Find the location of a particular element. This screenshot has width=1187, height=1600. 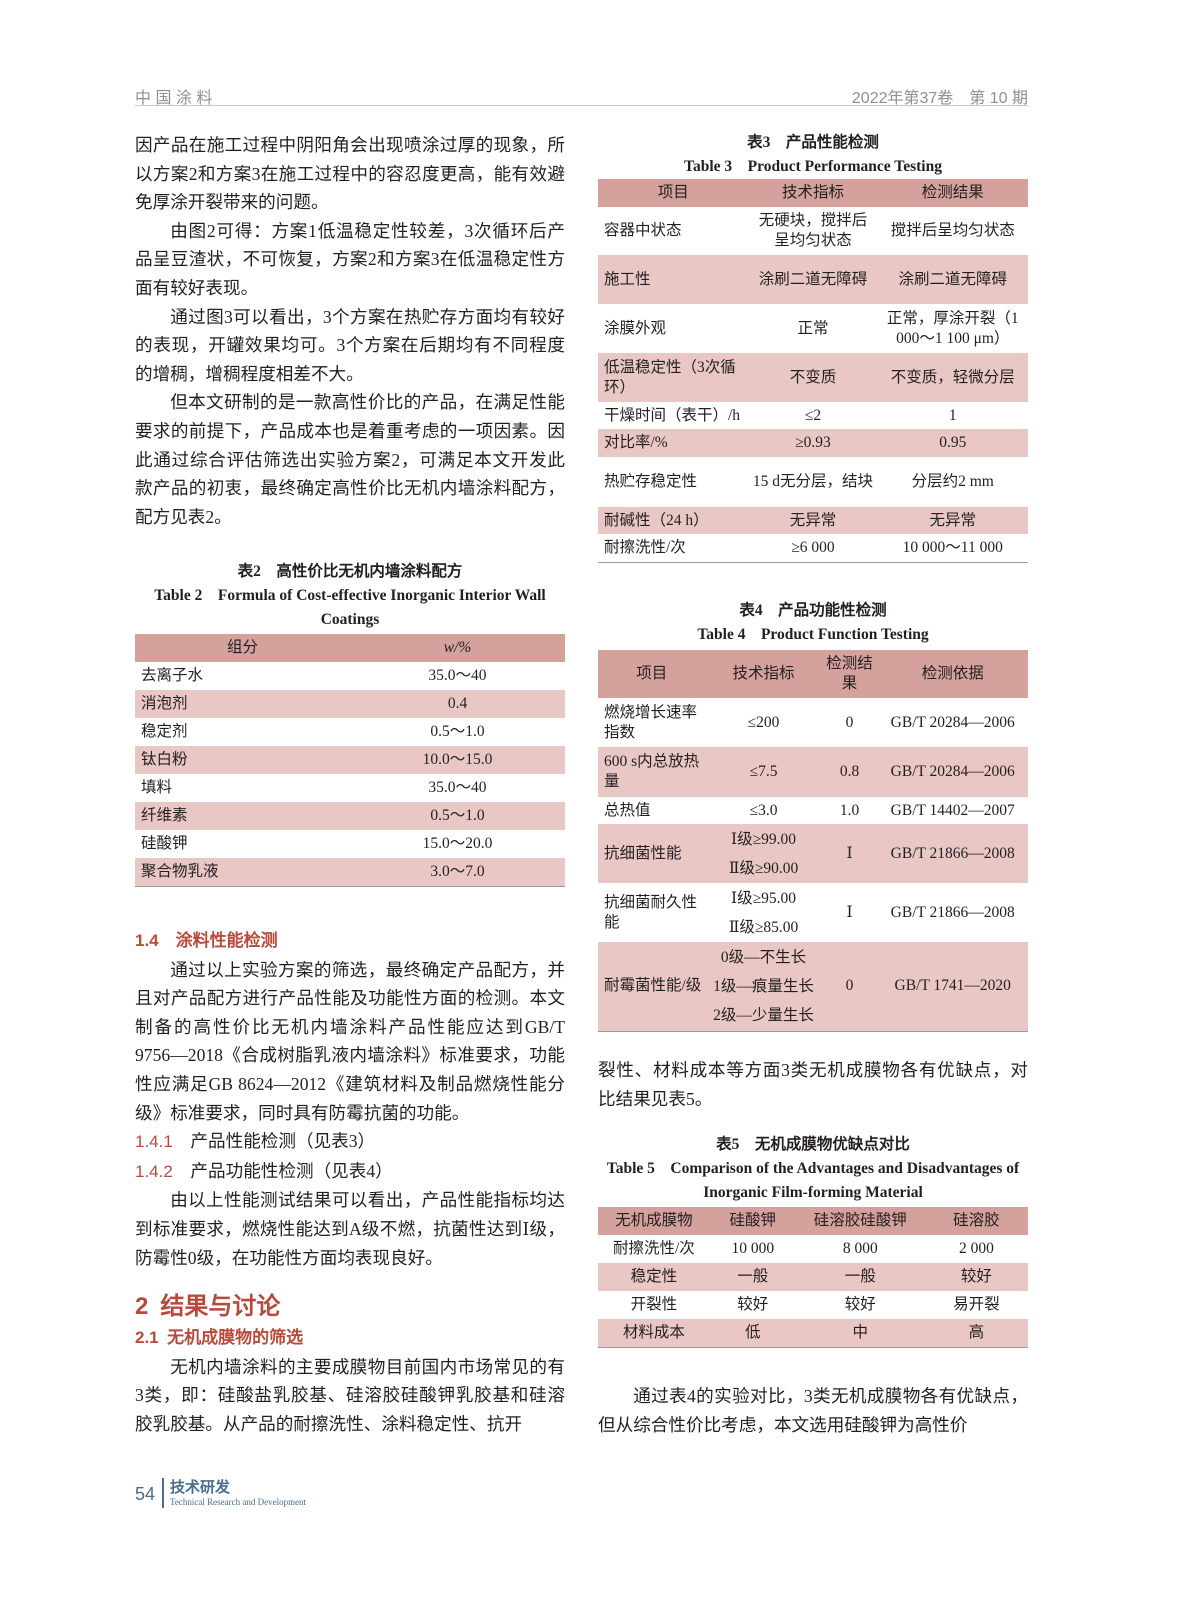

table-row: 干燥时间（表干）/h ≤2 1 is located at coordinates (813, 415).